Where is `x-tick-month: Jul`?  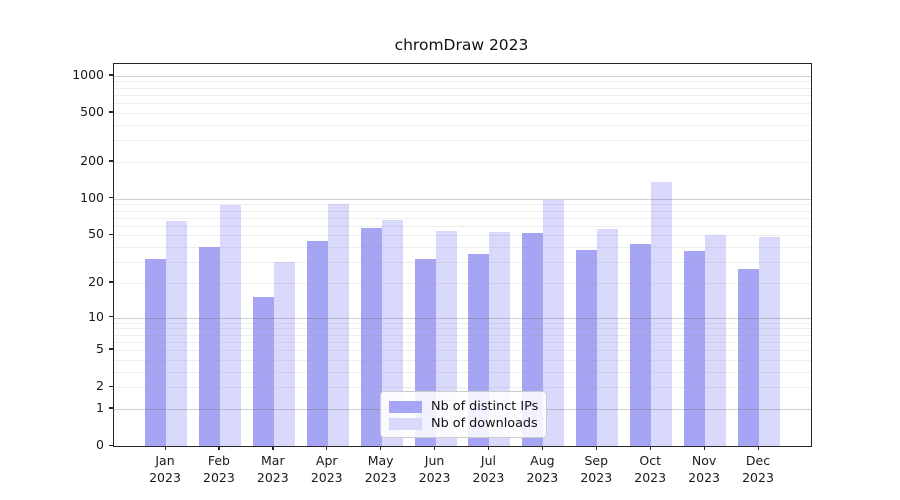
x-tick-month: Jul is located at coordinates (488, 460).